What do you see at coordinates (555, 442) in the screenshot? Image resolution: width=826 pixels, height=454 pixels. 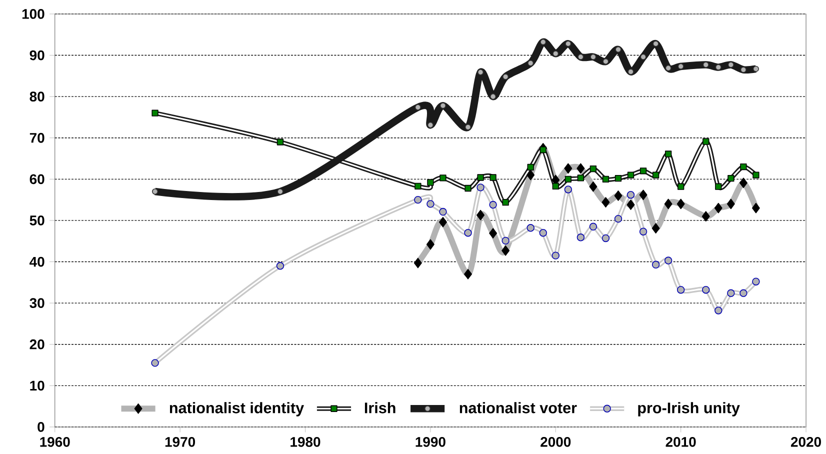 I see `x-tick-label: 2000` at bounding box center [555, 442].